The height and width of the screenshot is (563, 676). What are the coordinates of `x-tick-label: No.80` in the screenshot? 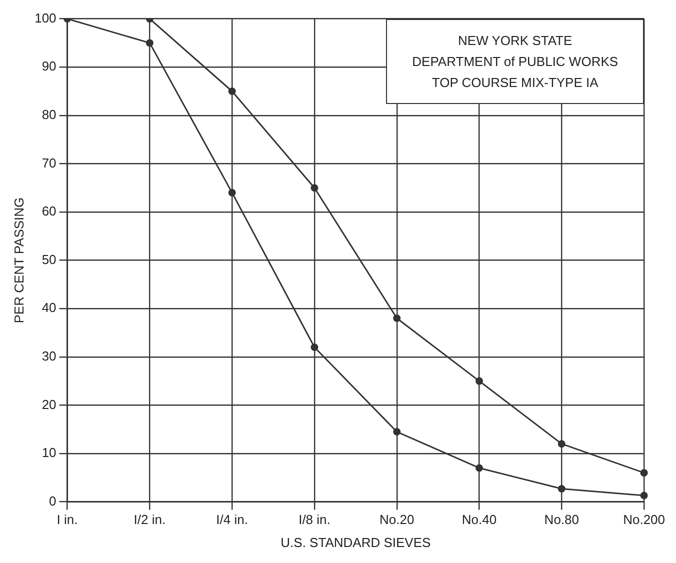 It's located at (561, 520).